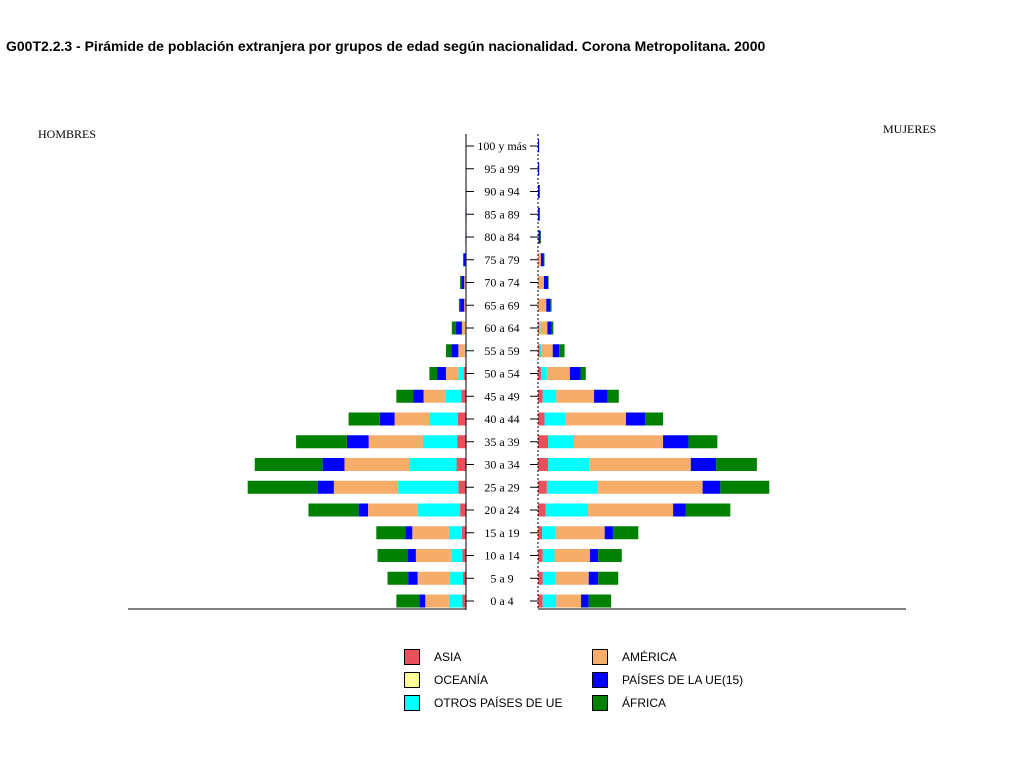 The image size is (1024, 768). I want to click on age-label-30-a-34: 30 a 34, so click(501, 465).